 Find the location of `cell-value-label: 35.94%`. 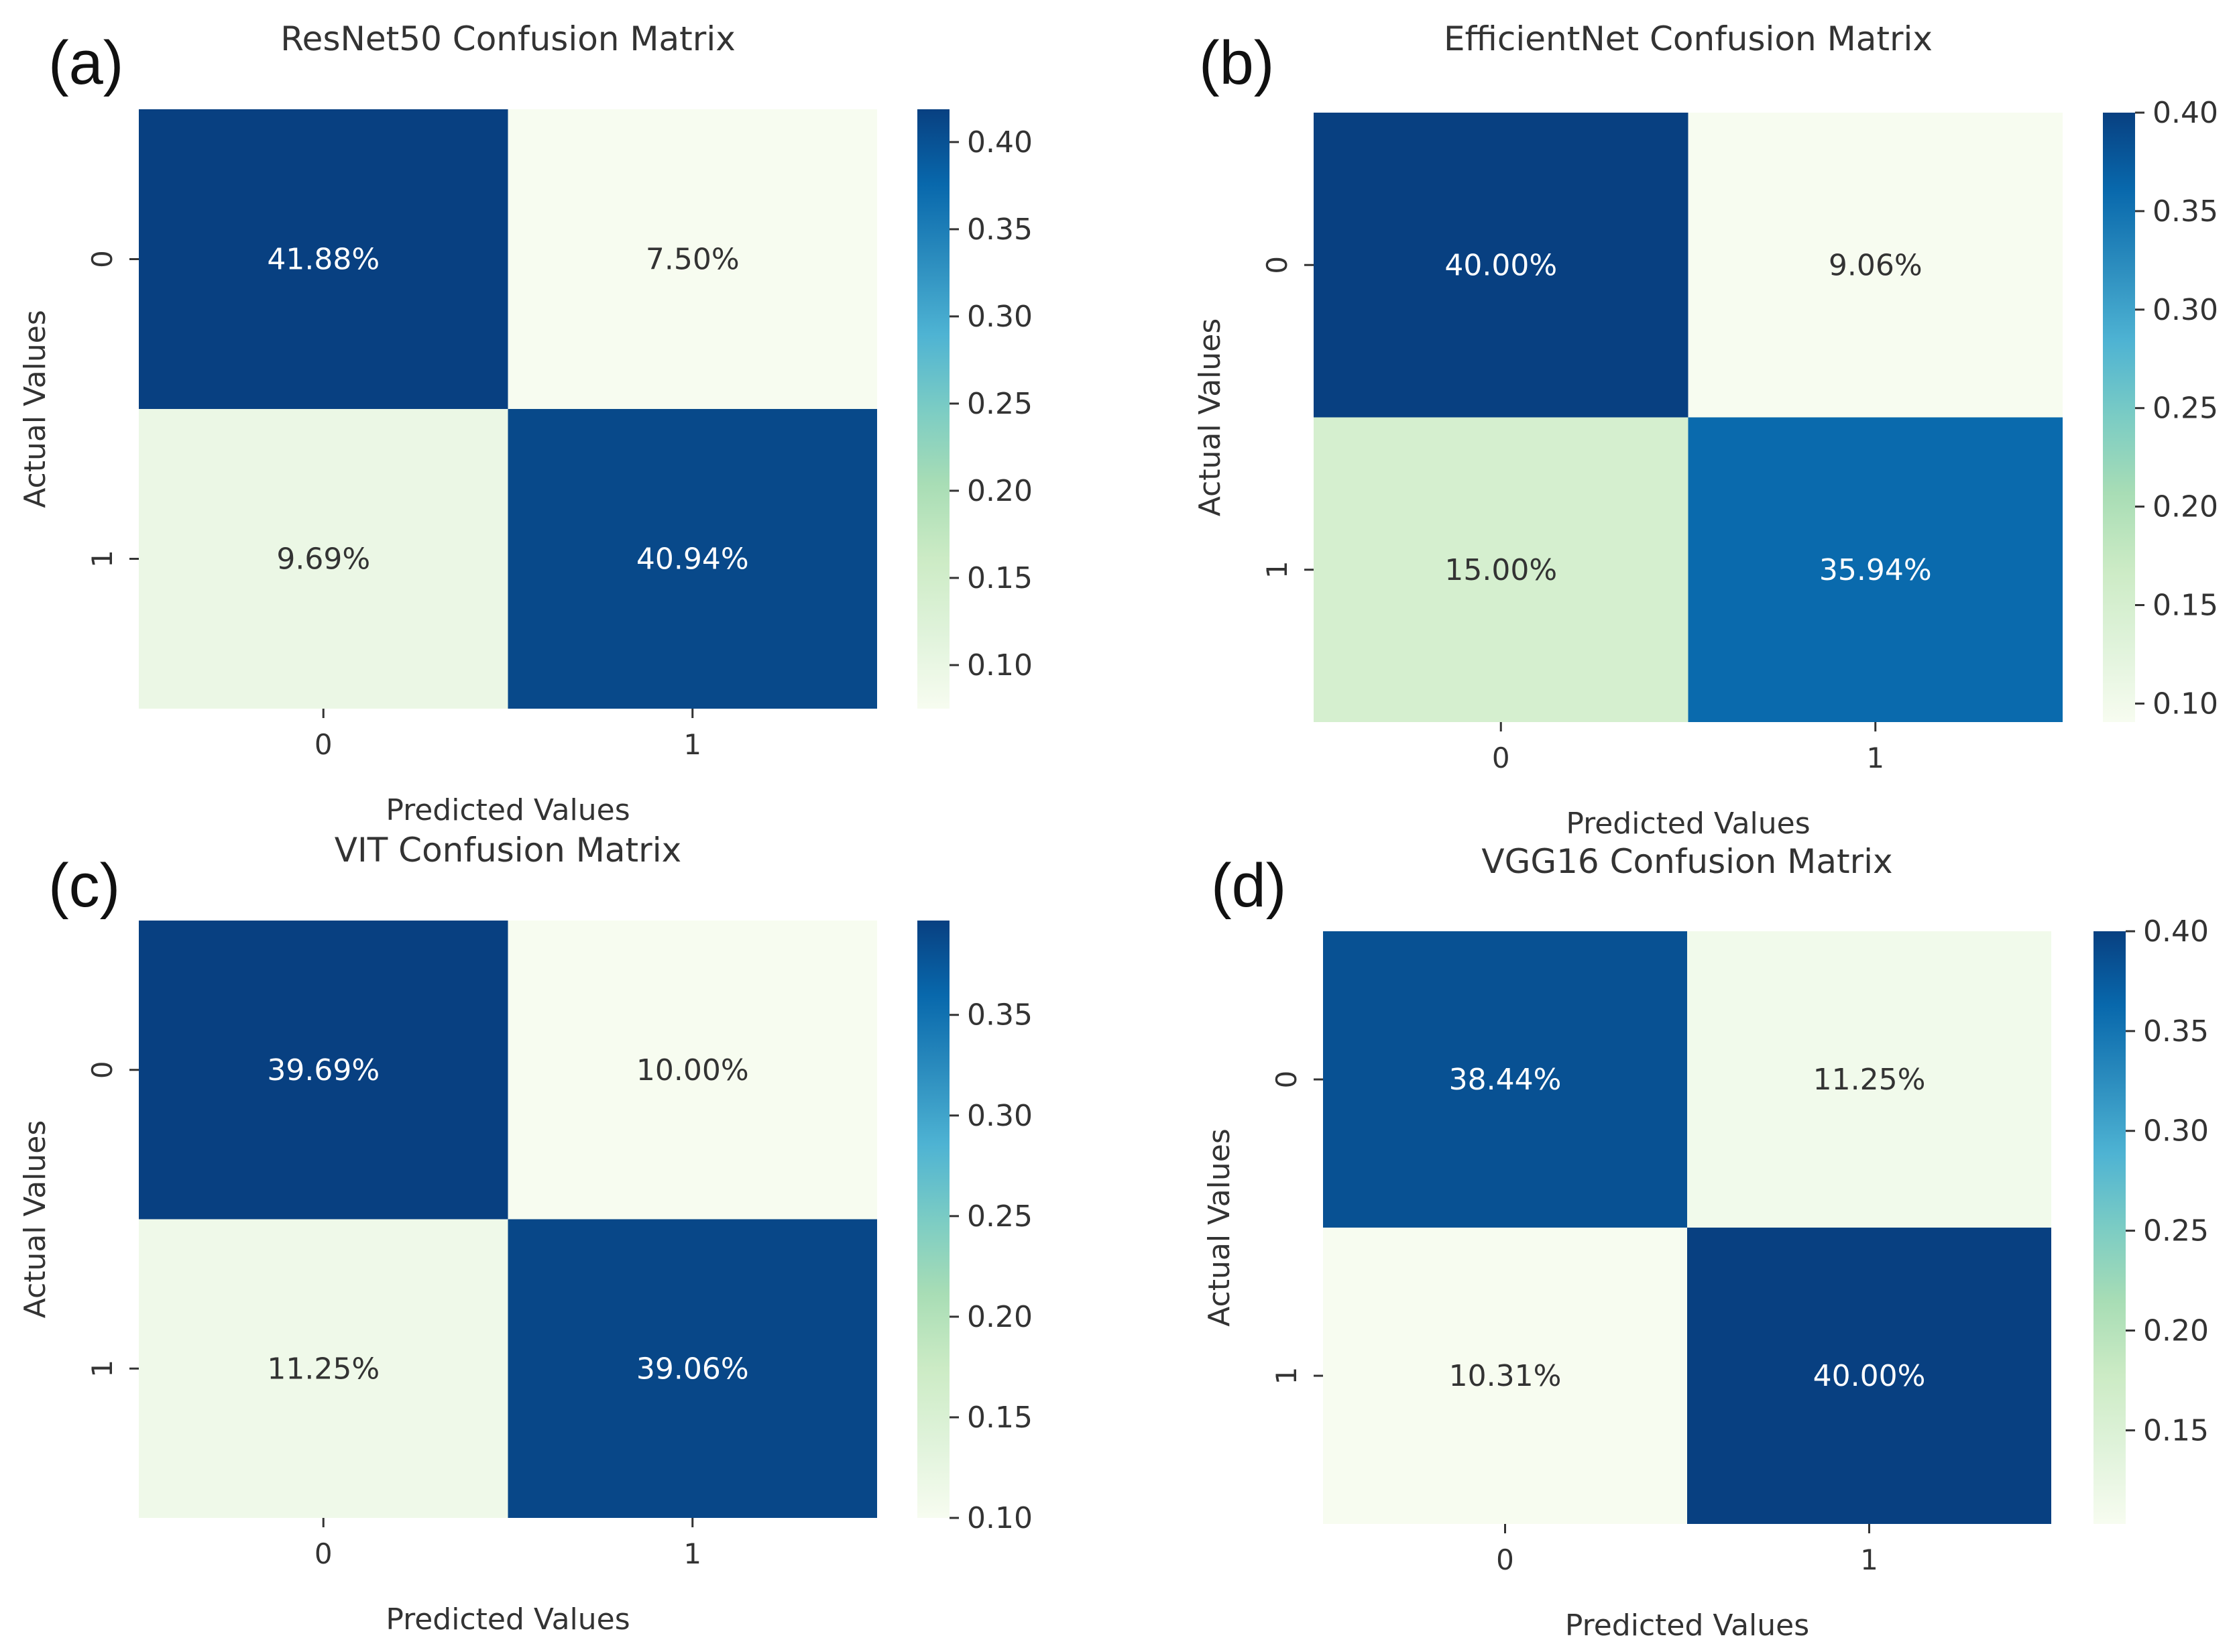

cell-value-label: 35.94% is located at coordinates (1876, 570).